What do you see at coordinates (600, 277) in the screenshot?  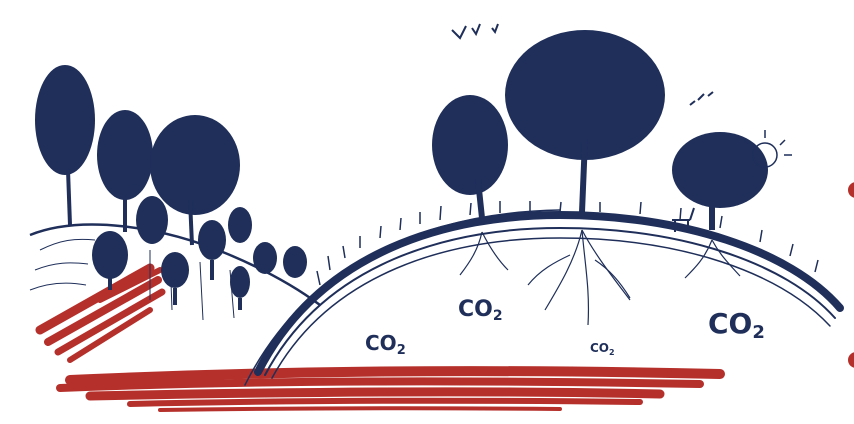 I see `roots` at bounding box center [600, 277].